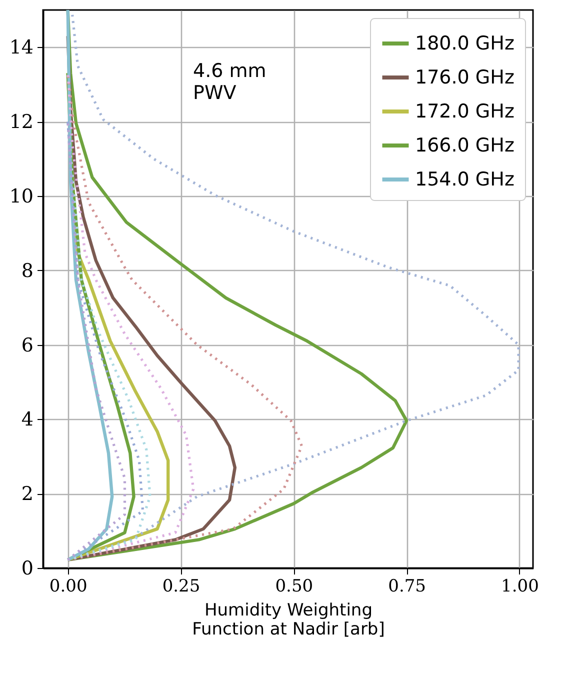 The width and height of the screenshot is (569, 683). What do you see at coordinates (464, 77) in the screenshot?
I see `legend-label: 176.0 GHz` at bounding box center [464, 77].